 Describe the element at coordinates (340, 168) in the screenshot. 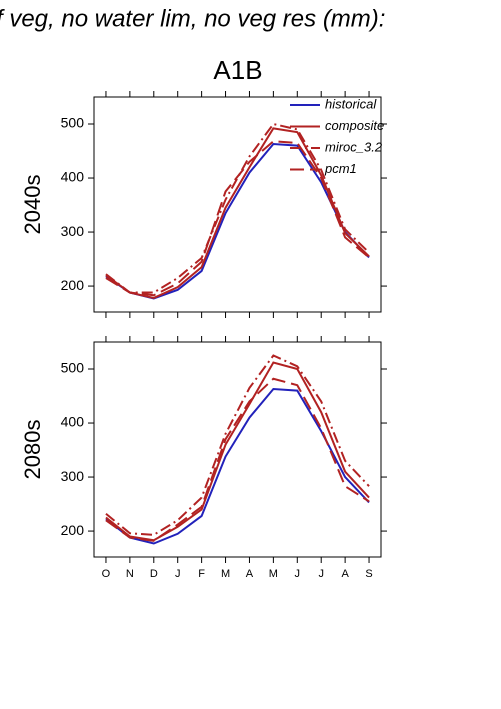

I see `legend-label: pcm1` at that location.